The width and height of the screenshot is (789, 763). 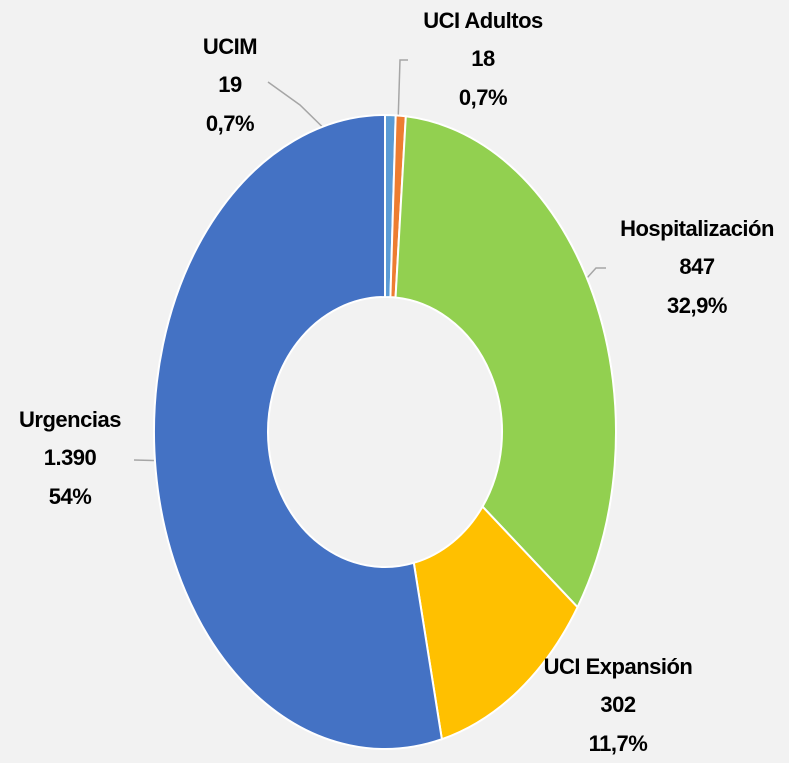 What do you see at coordinates (495, 622) in the screenshot?
I see `donut-slice` at bounding box center [495, 622].